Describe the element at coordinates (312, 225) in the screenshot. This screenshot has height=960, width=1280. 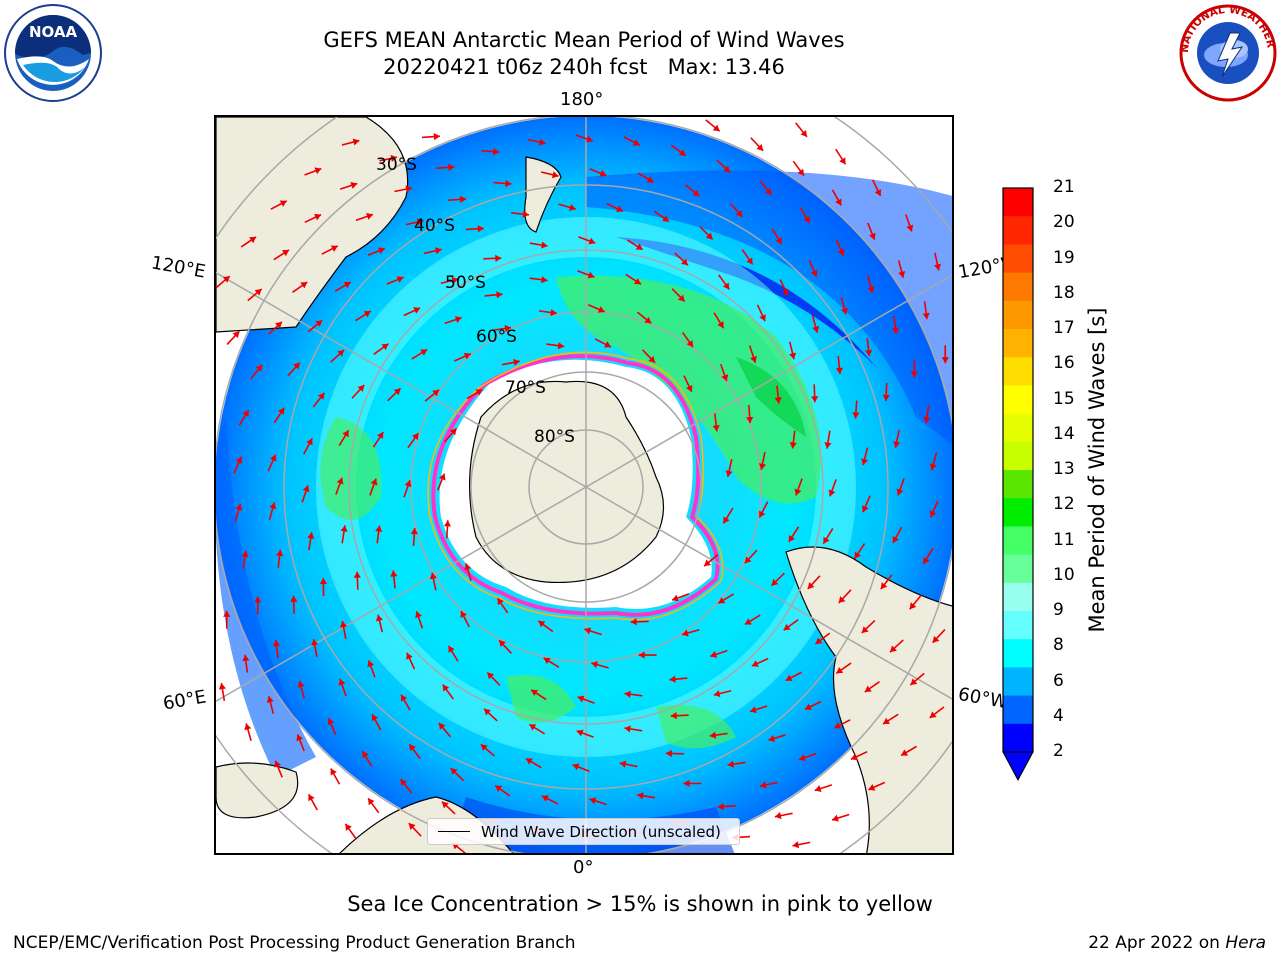
I see `australia-land` at that location.